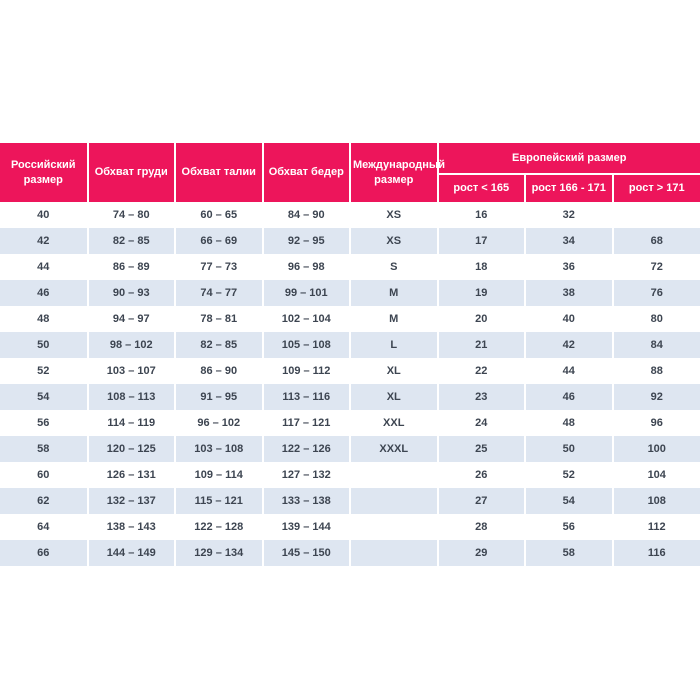 The width and height of the screenshot is (700, 700). I want to click on cell-height-lt-165: 27, so click(480, 501).